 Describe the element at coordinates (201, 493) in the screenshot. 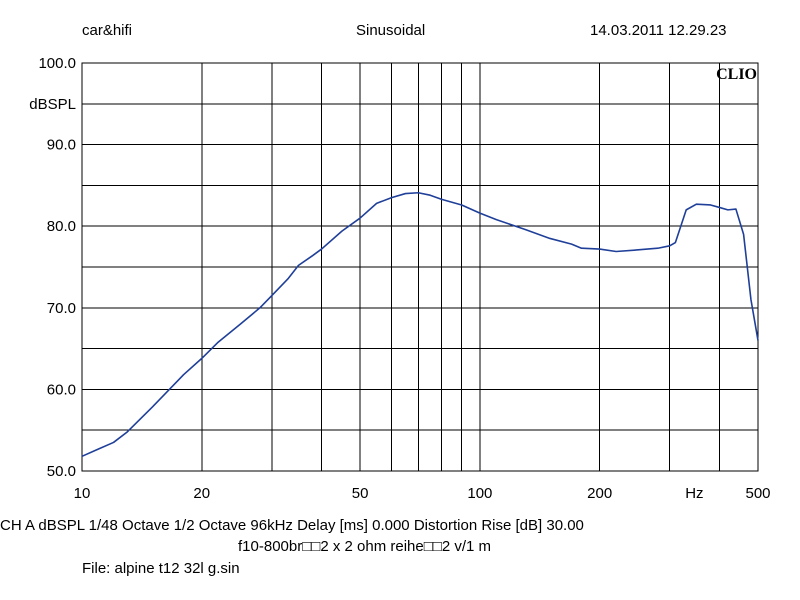

I see `x-tick-label: 20` at that location.